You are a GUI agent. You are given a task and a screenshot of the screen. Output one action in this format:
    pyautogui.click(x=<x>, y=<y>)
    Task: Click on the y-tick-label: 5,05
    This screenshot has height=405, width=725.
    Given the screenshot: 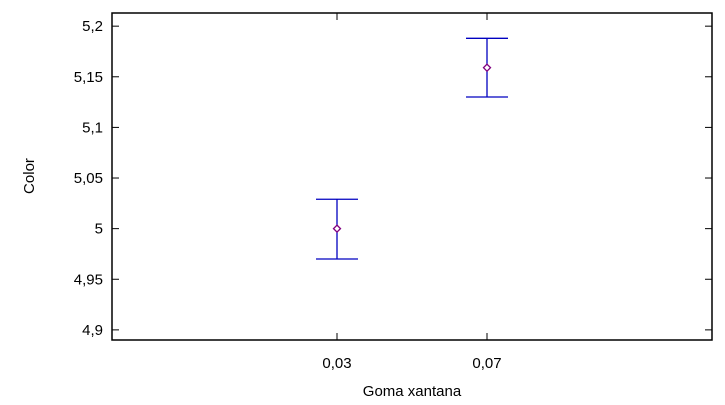 What is the action you would take?
    pyautogui.click(x=88, y=178)
    